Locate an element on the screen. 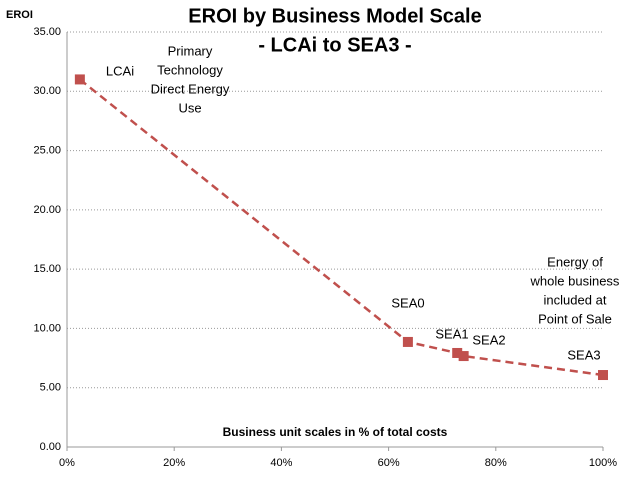 The width and height of the screenshot is (621, 477). y-tick-label: 0.00 is located at coordinates (50, 447).